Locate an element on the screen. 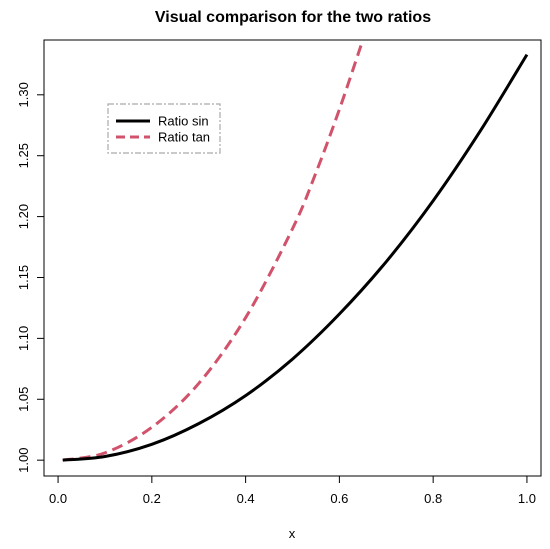 The width and height of the screenshot is (550, 549). legend-box is located at coordinates (164, 128).